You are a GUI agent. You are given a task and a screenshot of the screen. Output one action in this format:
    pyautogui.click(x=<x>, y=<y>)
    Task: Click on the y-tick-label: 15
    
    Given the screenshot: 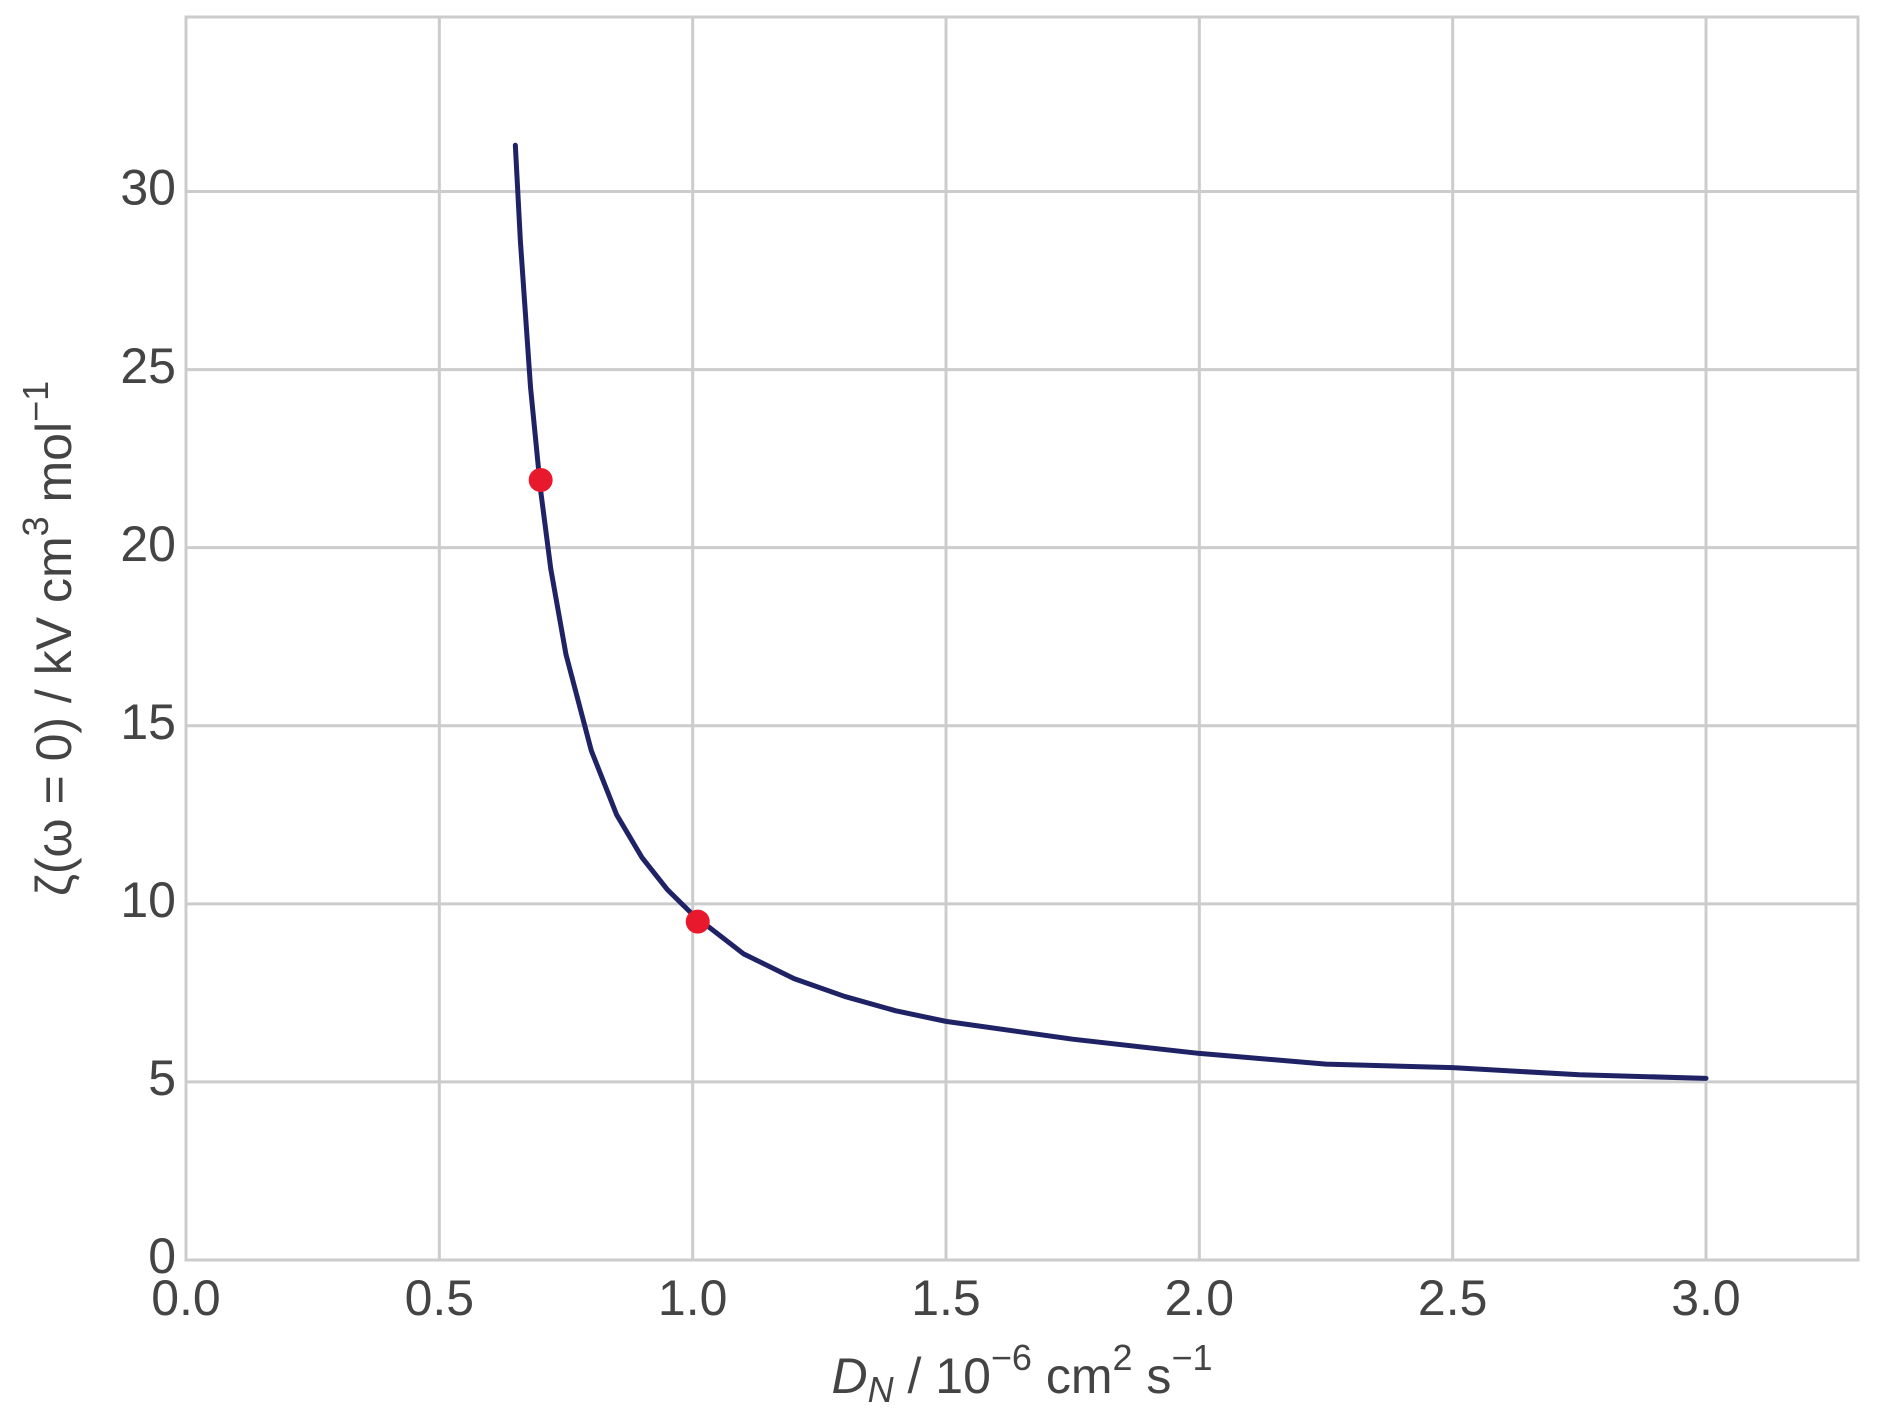 What is the action you would take?
    pyautogui.click(x=148, y=722)
    